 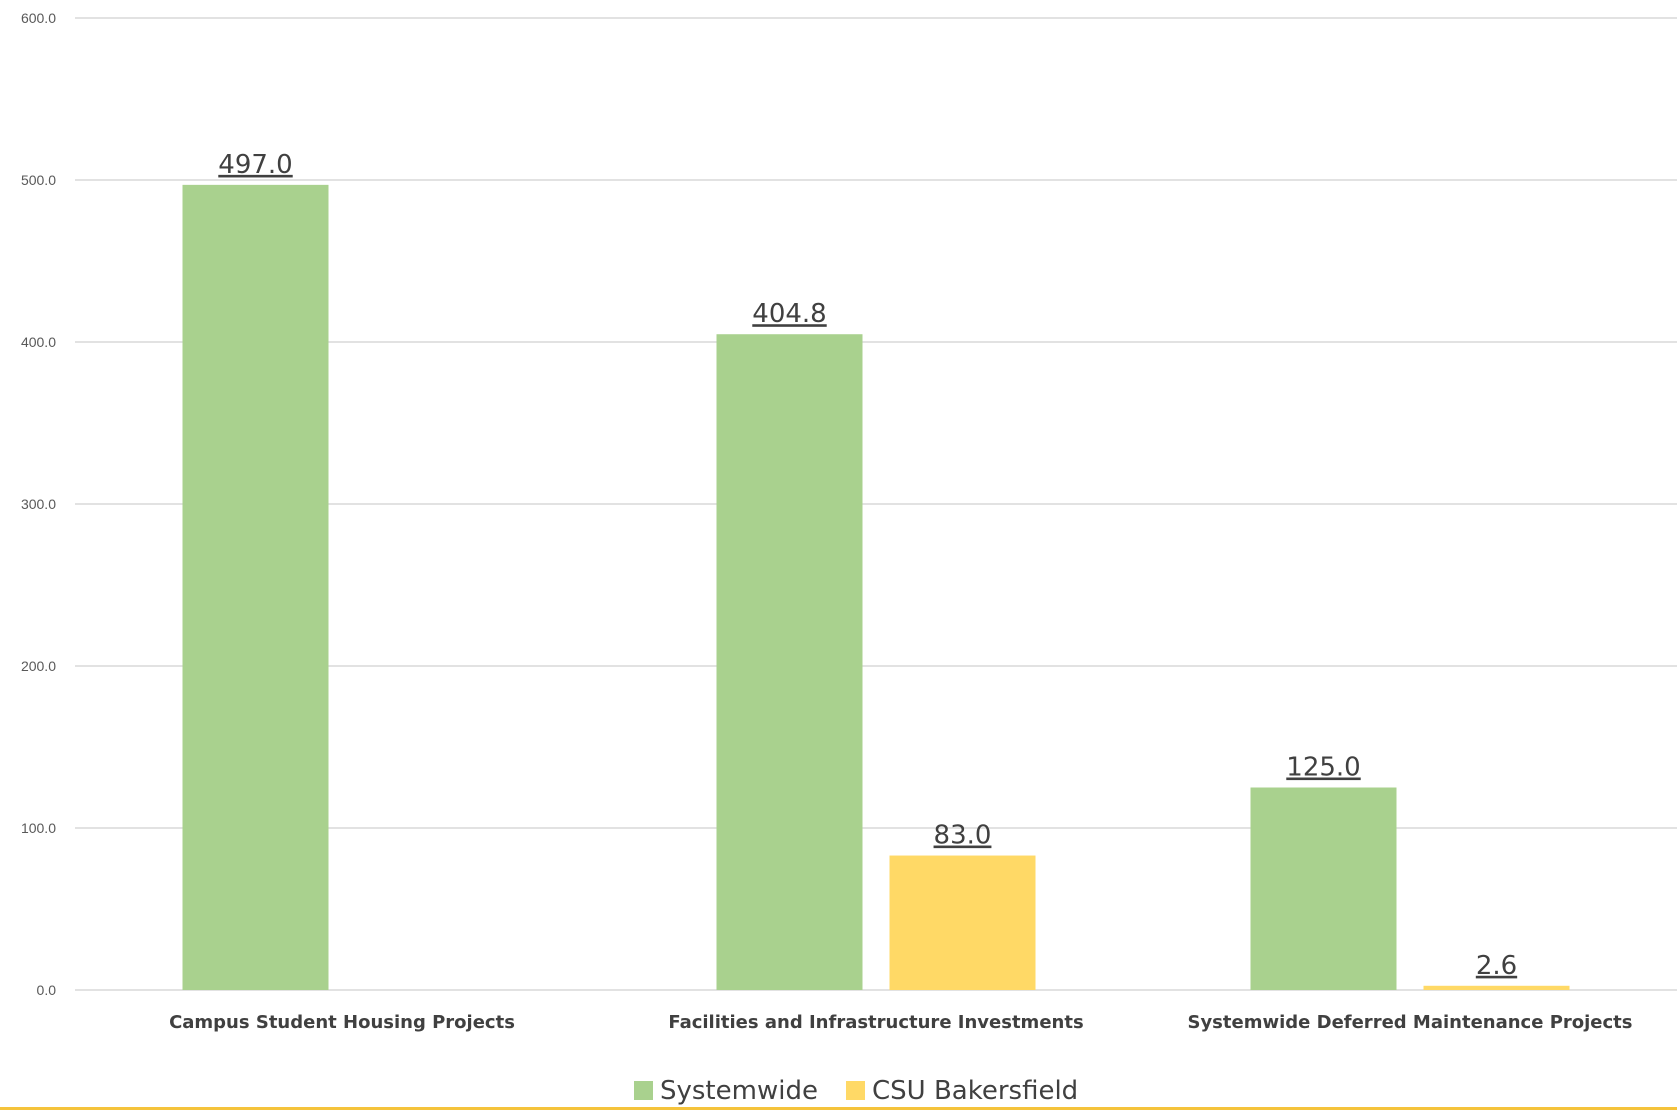 I want to click on y-tick-label: 300.0, so click(x=38, y=504).